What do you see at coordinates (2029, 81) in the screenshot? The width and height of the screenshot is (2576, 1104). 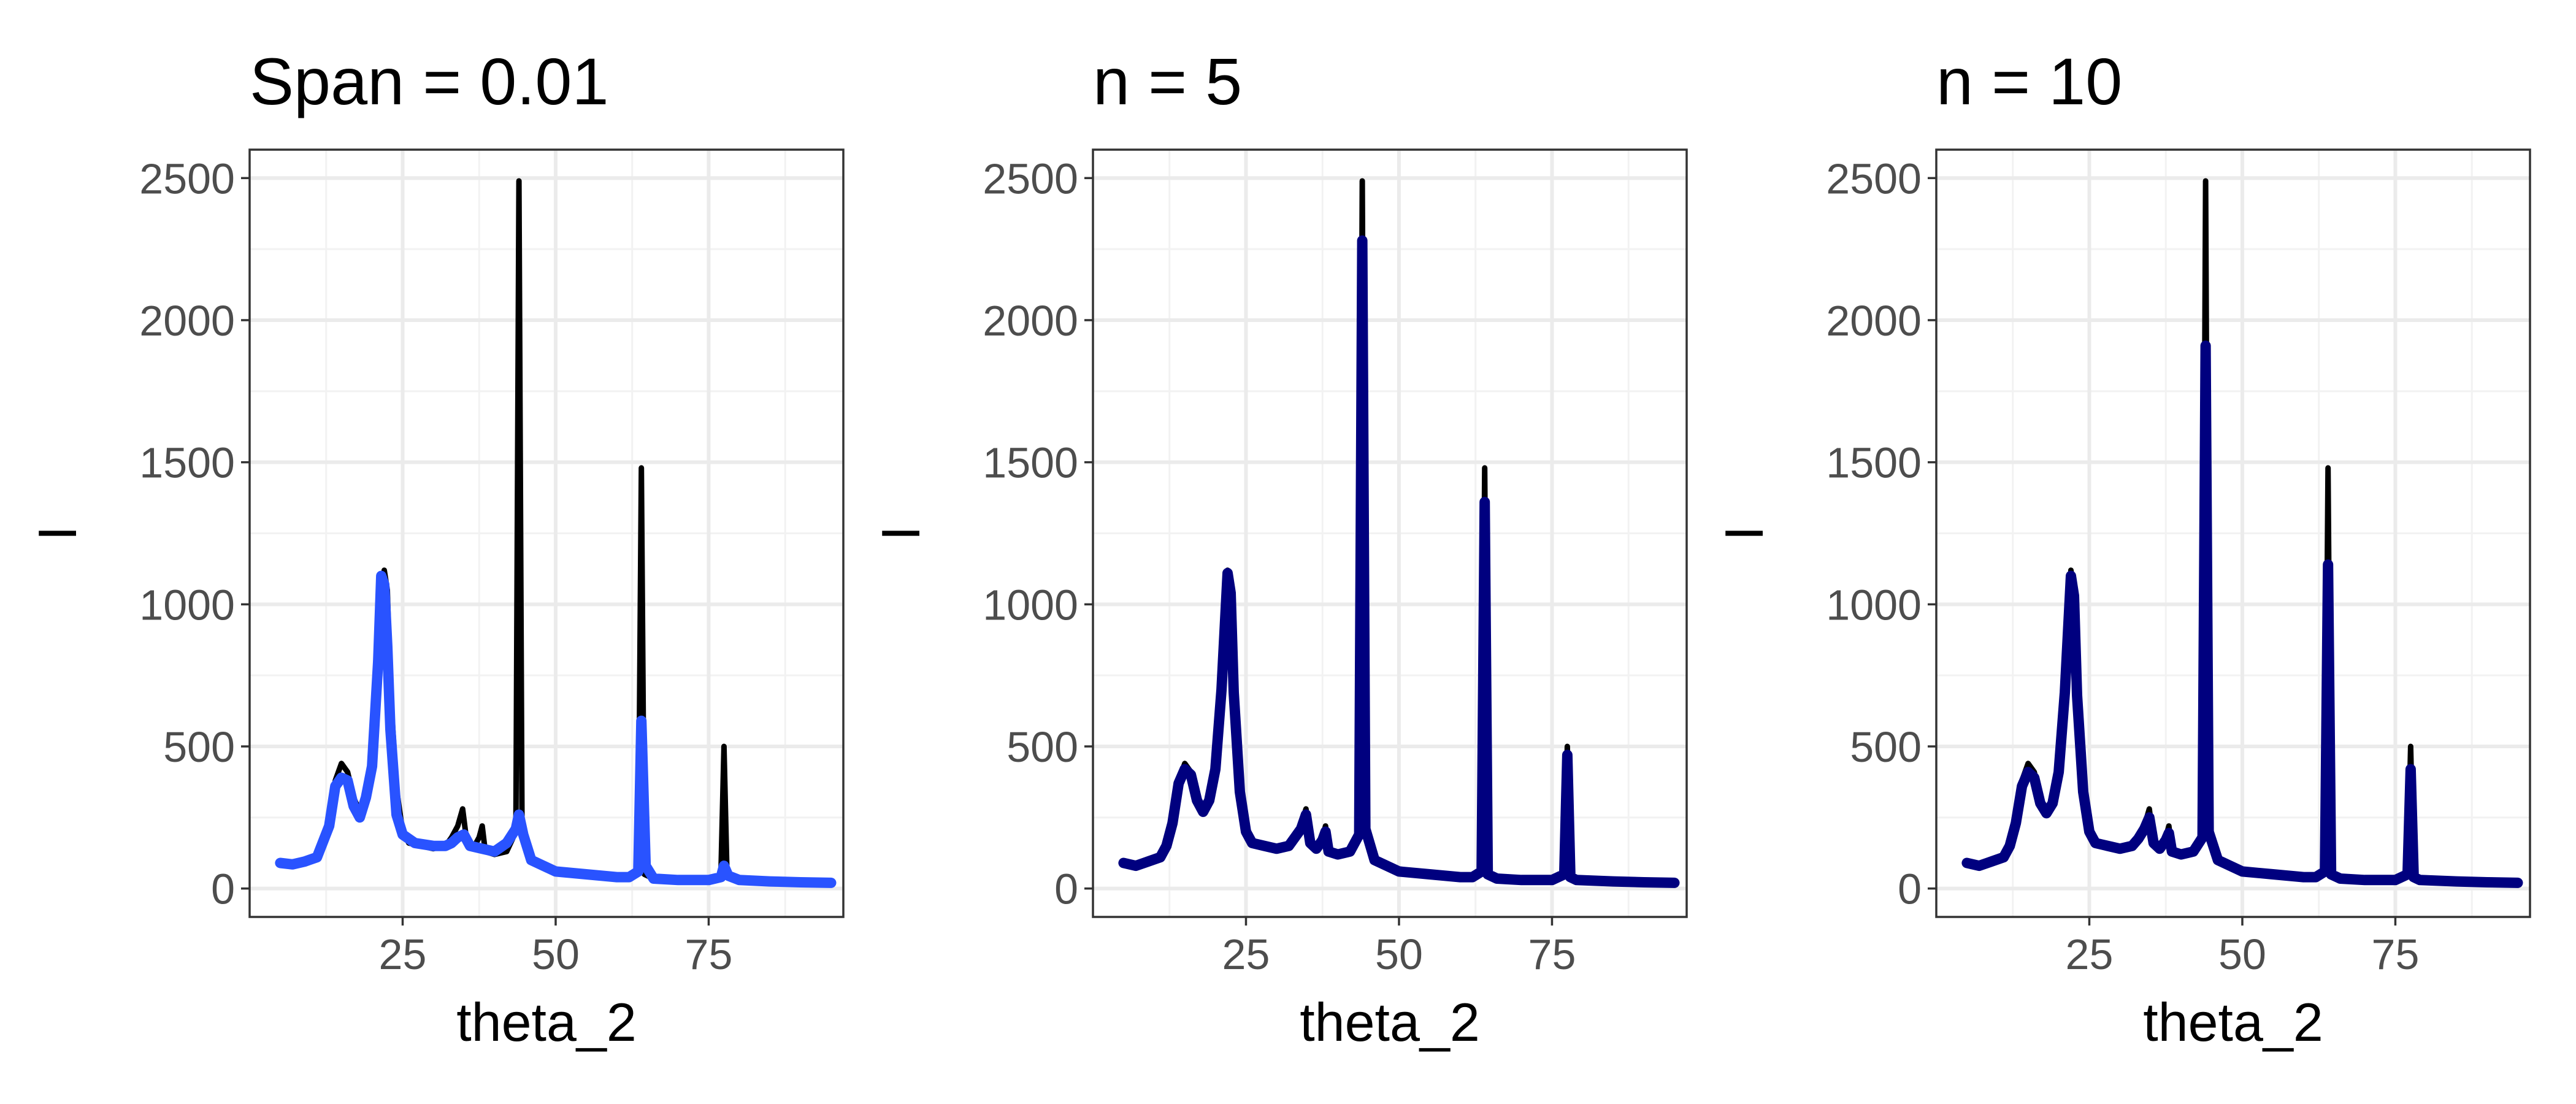 I see `facet-title: n = 10` at bounding box center [2029, 81].